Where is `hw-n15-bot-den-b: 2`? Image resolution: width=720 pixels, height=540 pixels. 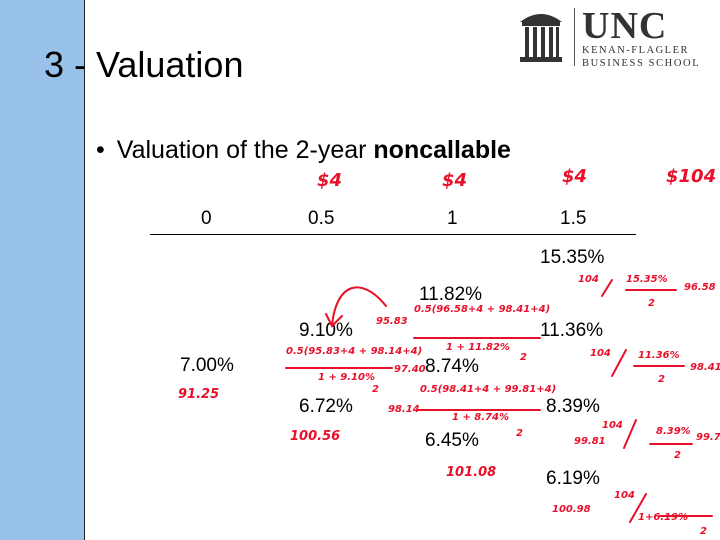 hw-n15-bot-den-b: 2 is located at coordinates (703, 531).